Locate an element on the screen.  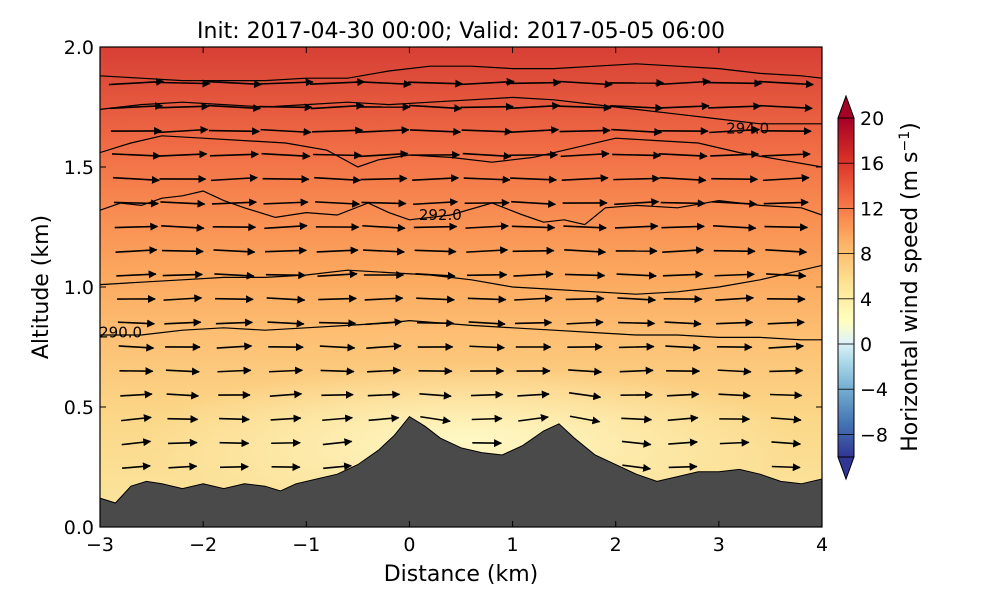
x-tick-label: 0 is located at coordinates (409, 545).